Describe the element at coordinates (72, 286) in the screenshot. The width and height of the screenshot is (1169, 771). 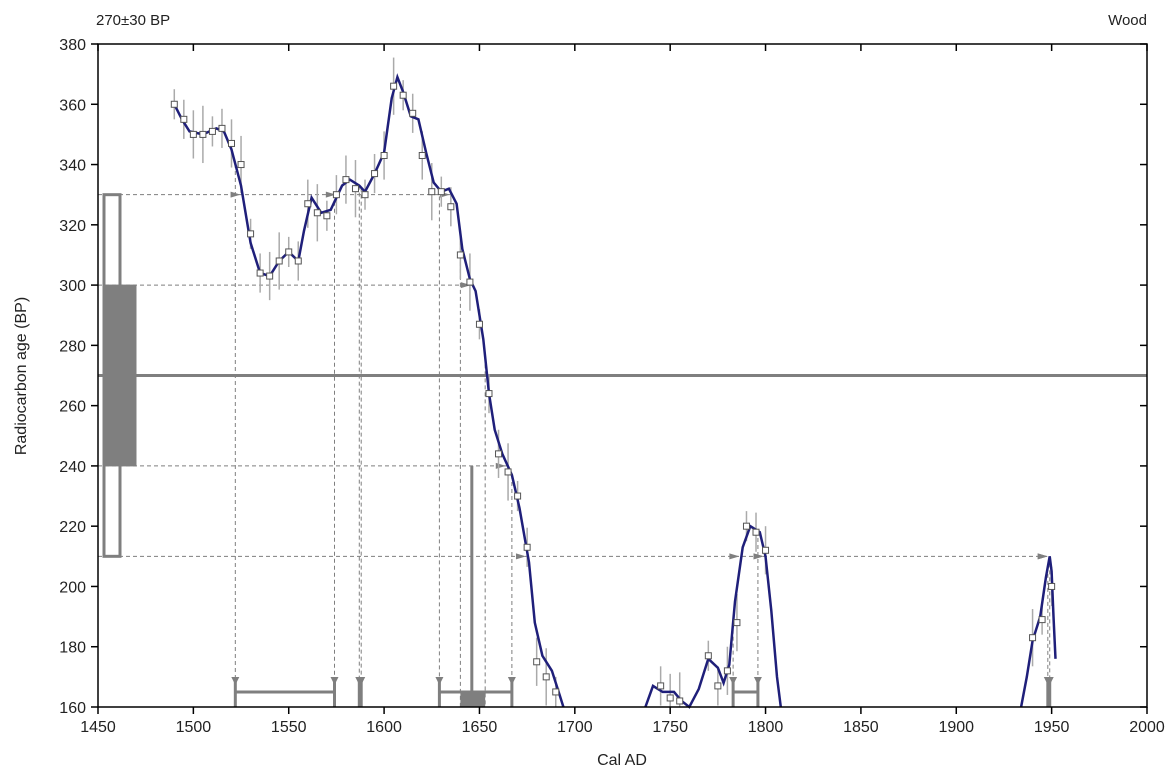
I see `y-tick-label: 300` at that location.